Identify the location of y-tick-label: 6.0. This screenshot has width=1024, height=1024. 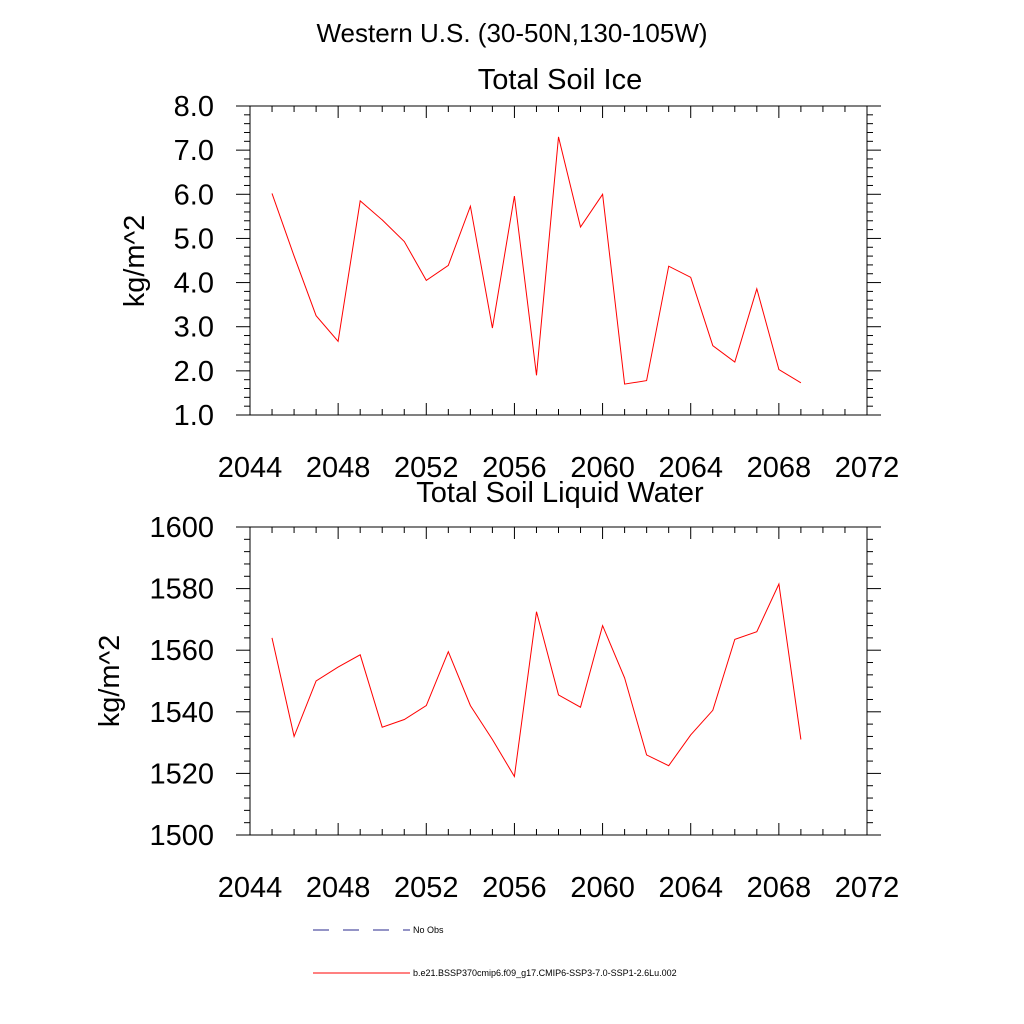
(194, 195).